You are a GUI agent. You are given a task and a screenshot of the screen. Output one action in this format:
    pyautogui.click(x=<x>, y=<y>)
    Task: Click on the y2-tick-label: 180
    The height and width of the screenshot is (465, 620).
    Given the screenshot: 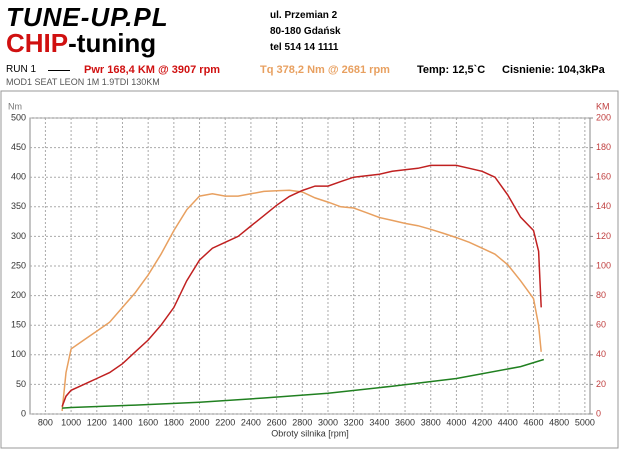 What is the action you would take?
    pyautogui.click(x=603, y=147)
    